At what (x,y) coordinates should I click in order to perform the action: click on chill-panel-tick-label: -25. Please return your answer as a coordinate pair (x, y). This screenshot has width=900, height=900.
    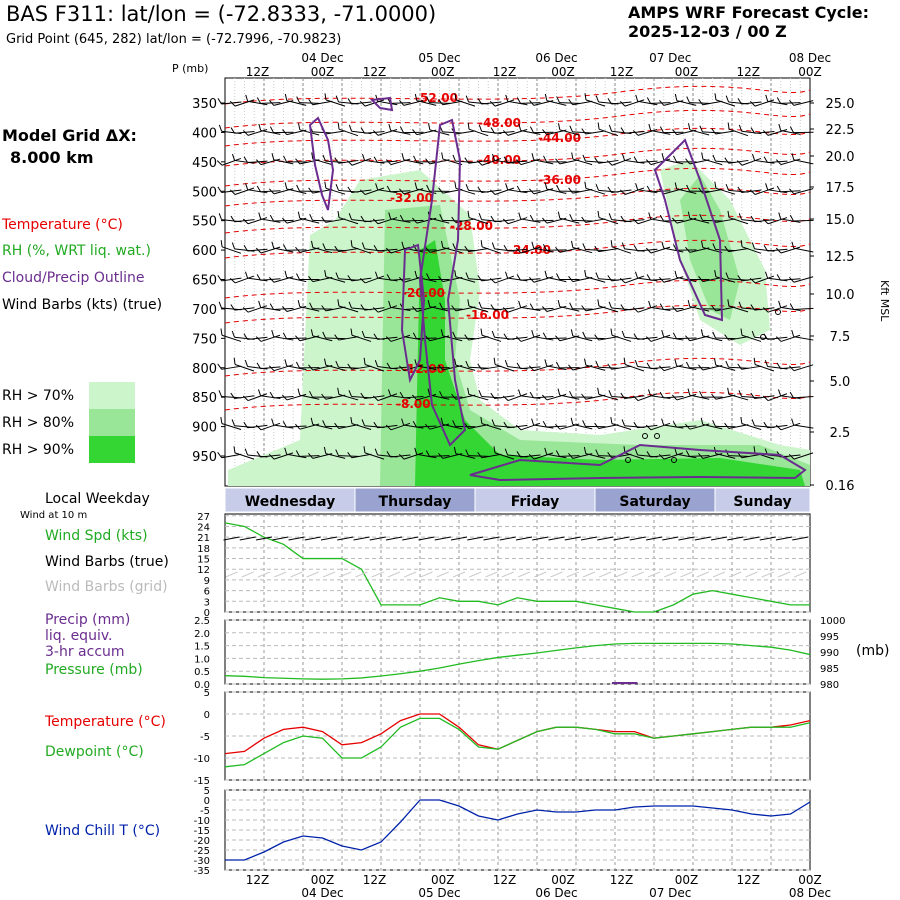
    Looking at the image, I should click on (202, 851).